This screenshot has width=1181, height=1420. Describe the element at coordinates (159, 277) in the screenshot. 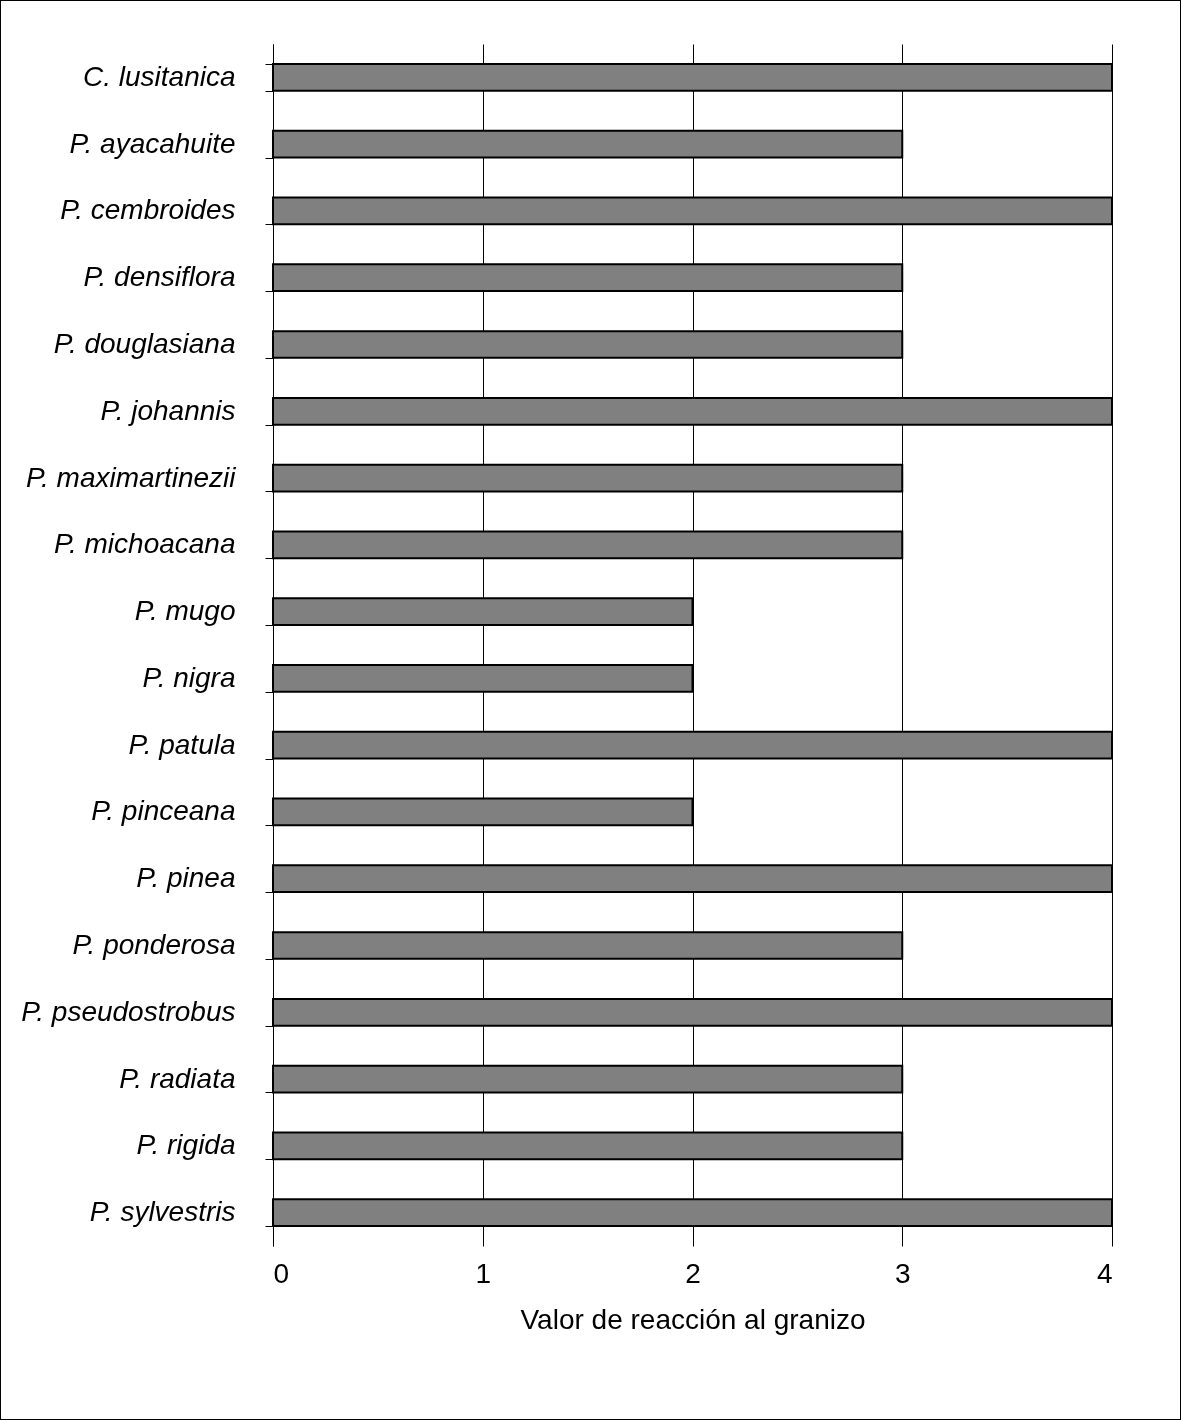

I see `y-tick-label: P. densiflora` at that location.